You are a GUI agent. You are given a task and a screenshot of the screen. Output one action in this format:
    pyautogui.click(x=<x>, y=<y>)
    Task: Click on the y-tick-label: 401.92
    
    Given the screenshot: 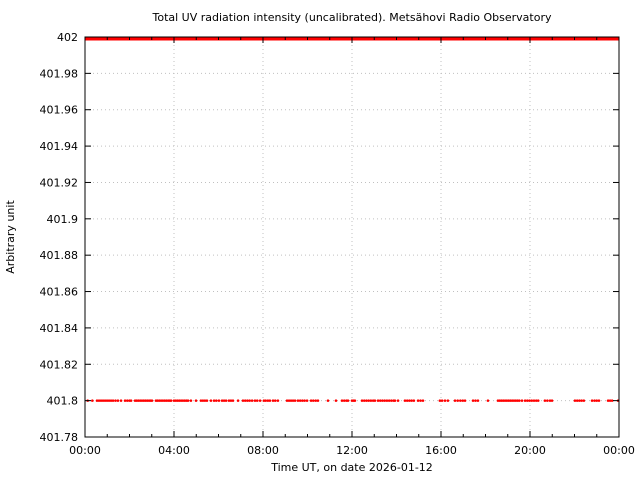 What is the action you would take?
    pyautogui.click(x=59, y=182)
    